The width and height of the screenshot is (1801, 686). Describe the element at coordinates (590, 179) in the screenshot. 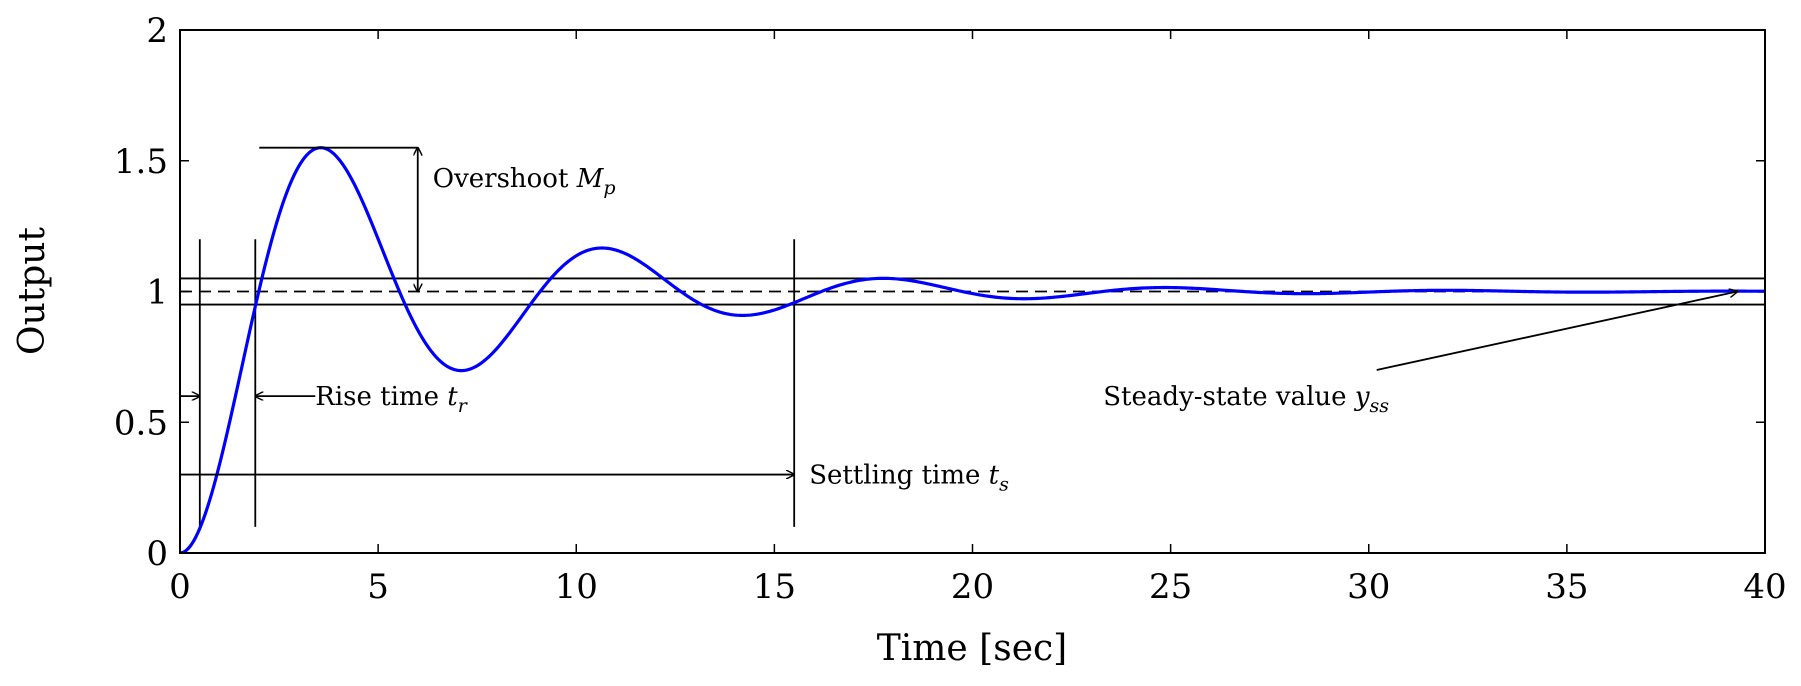

I see `annotation-symbol: M` at that location.